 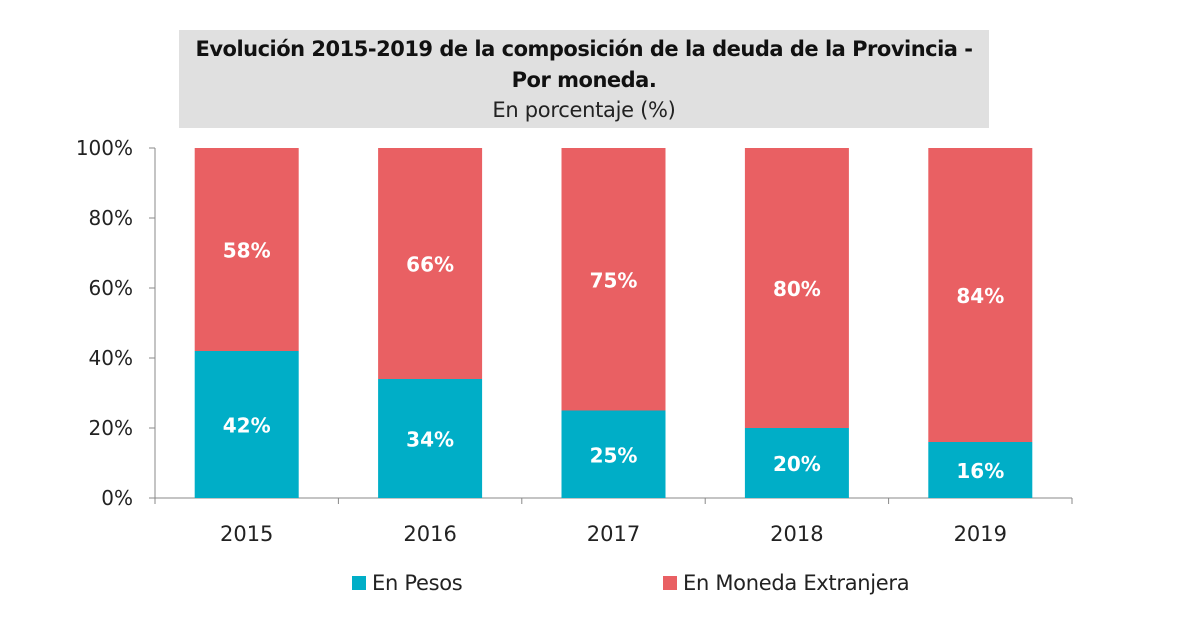 I want to click on legend-label-pesos: En Pesos, so click(x=417, y=583).